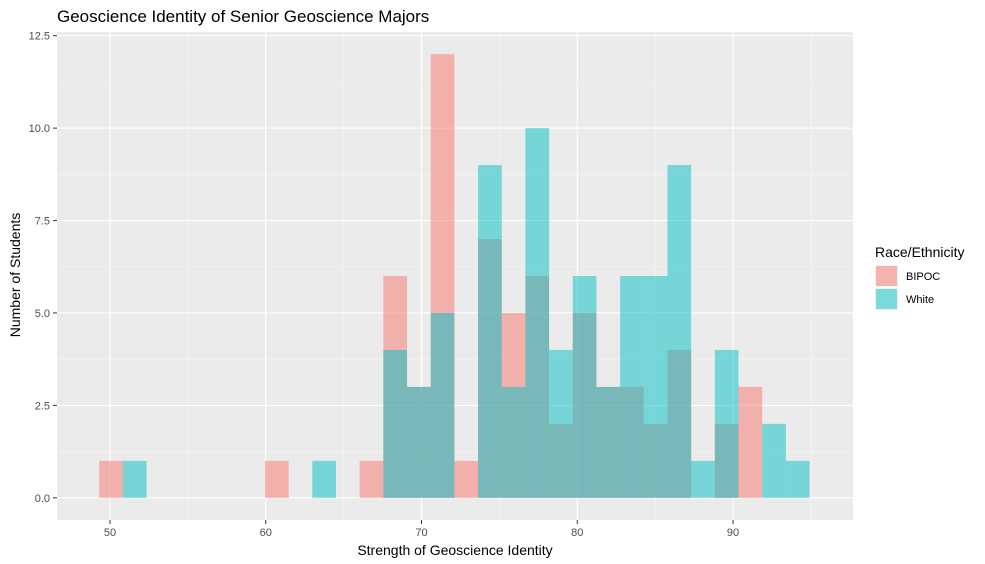  I want to click on y-tick-label: 7.5, so click(42, 222).